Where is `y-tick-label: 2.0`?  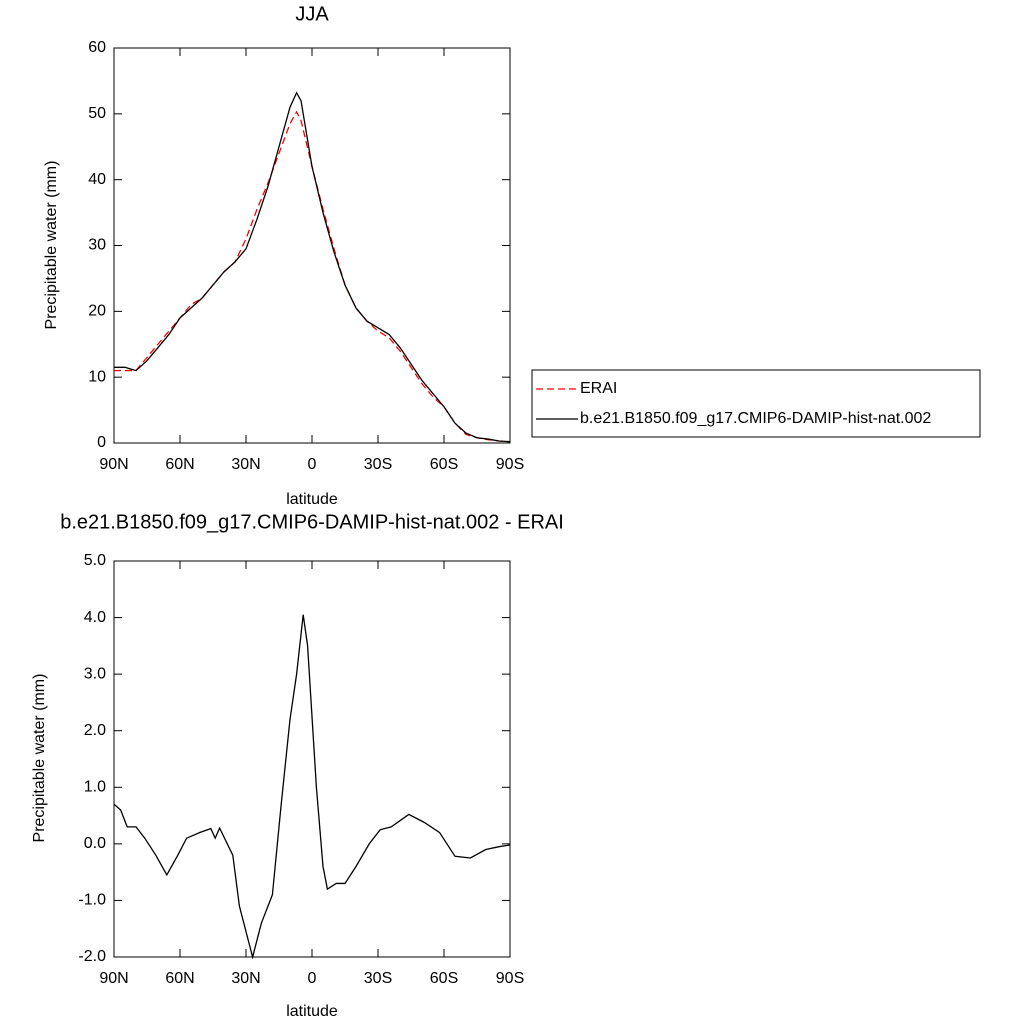
y-tick-label: 2.0 is located at coordinates (95, 730).